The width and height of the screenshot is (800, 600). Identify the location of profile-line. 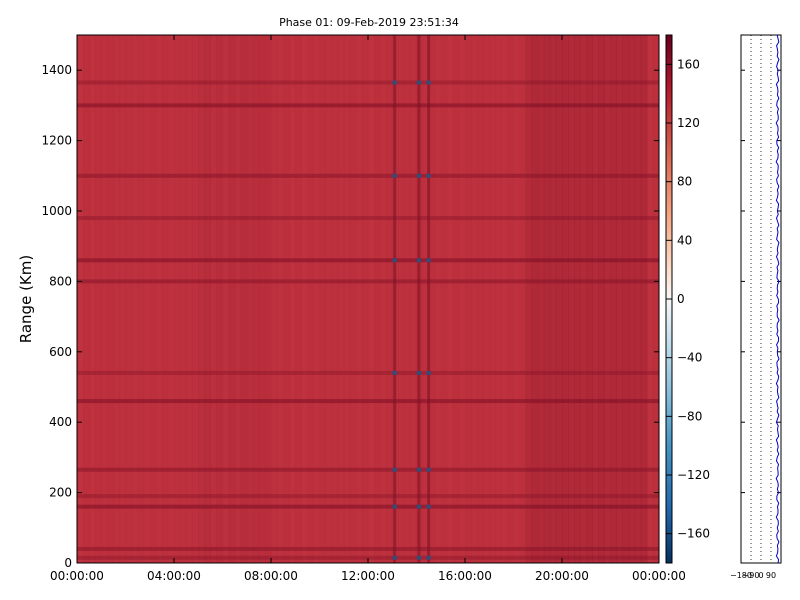
(777, 299).